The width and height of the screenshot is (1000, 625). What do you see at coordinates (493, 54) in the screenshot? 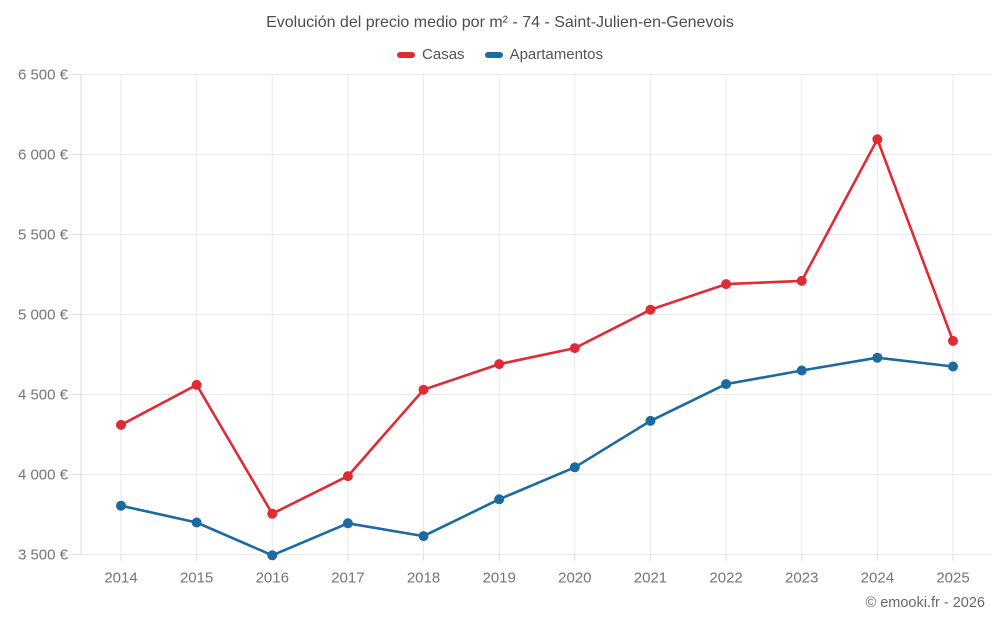
I see `legend-swatch-apartamentos` at bounding box center [493, 54].